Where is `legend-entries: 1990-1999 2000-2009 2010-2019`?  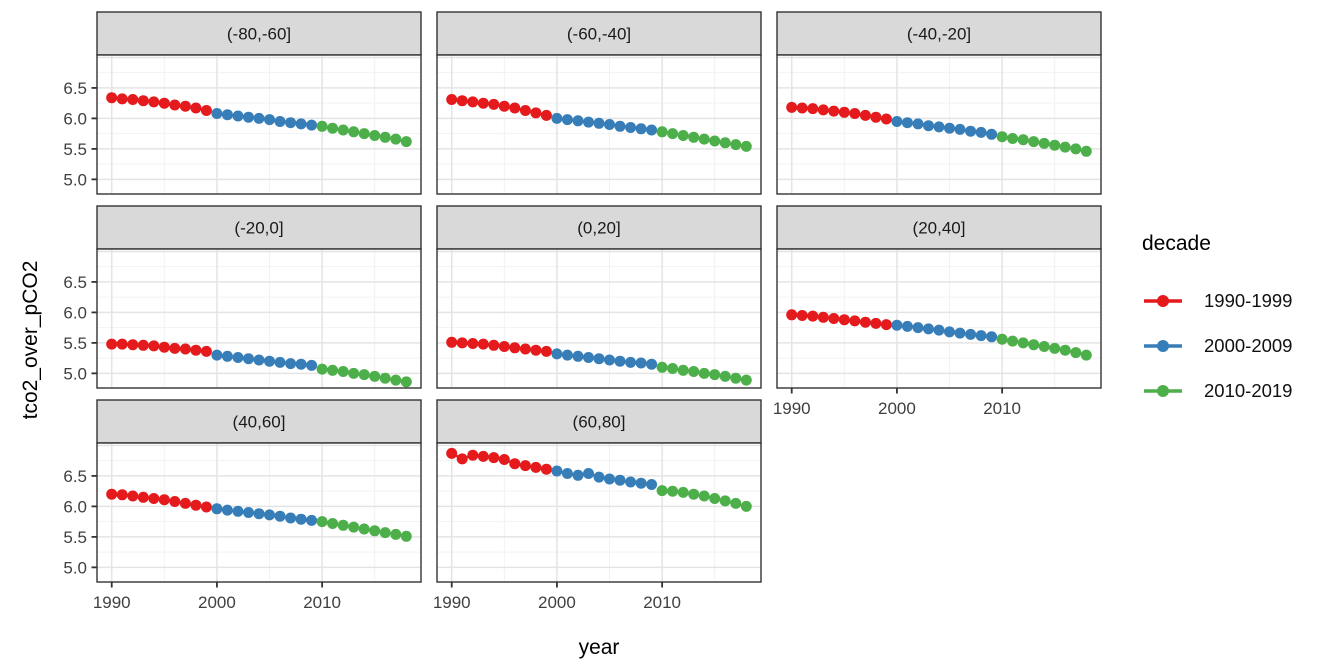
legend-entries: 1990-1999 2000-2009 2010-2019 is located at coordinates (1217, 345).